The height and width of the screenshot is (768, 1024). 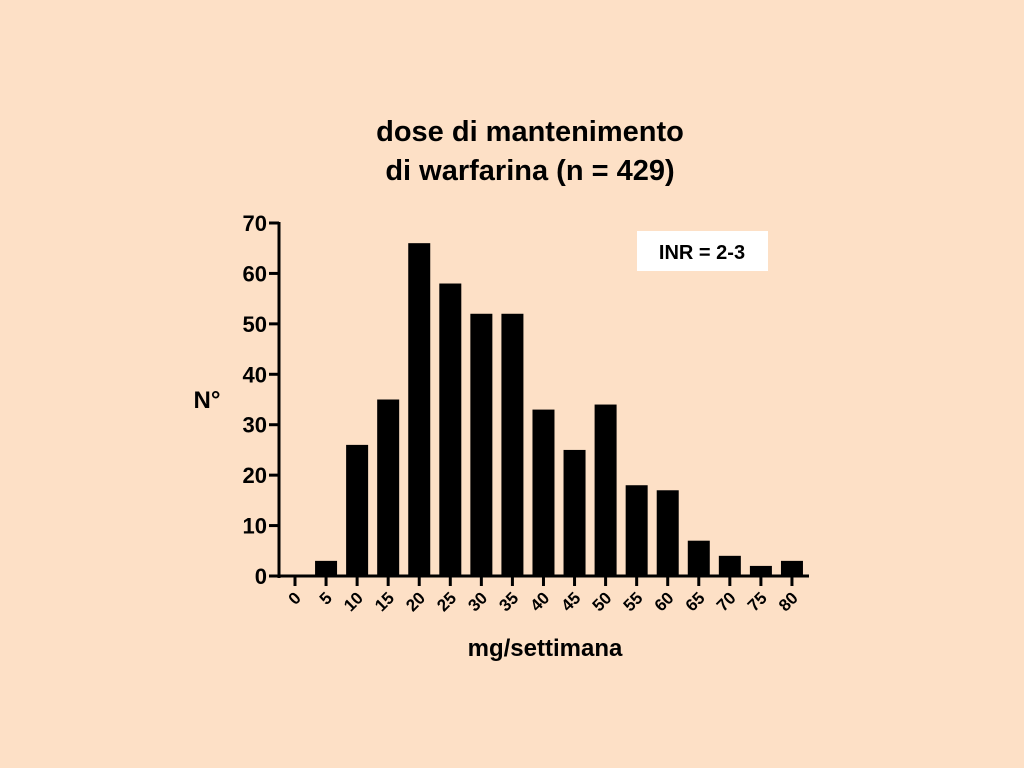 I want to click on x-tick-label: 15, so click(x=384, y=601).